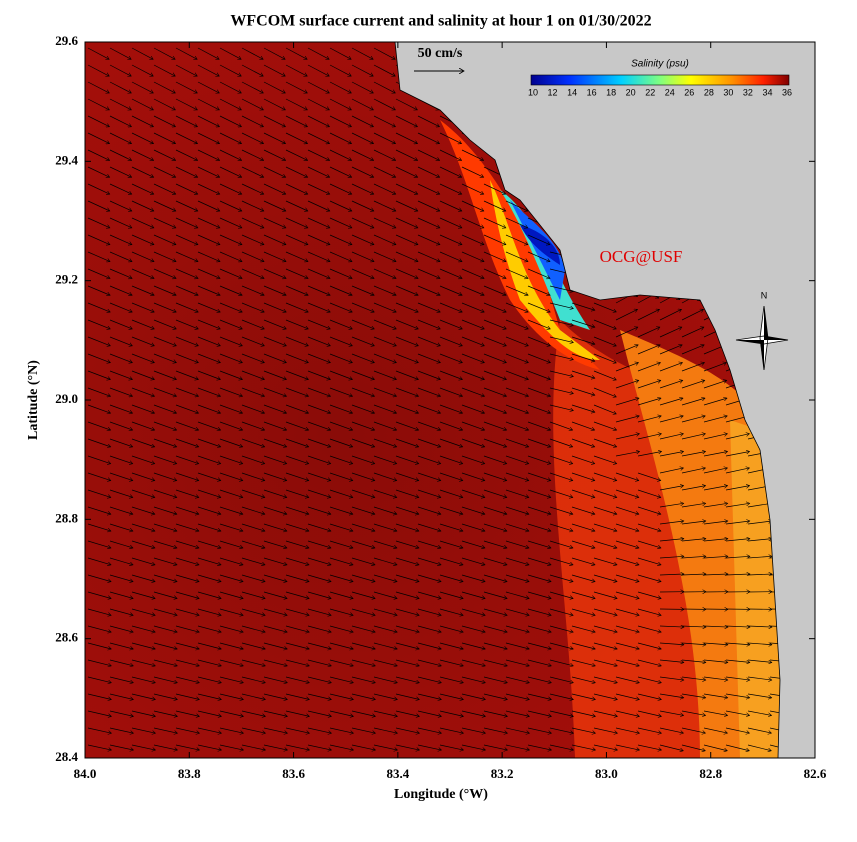 The width and height of the screenshot is (857, 842). I want to click on colorbar-tick-label: 34, so click(767, 92).